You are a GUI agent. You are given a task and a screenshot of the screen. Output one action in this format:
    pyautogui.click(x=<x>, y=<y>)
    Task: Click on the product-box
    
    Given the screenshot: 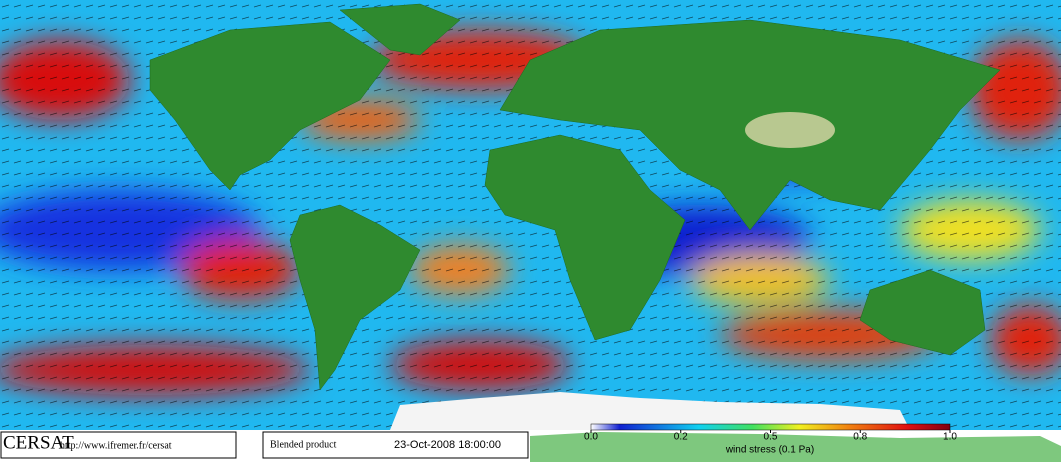 What is the action you would take?
    pyautogui.click(x=395, y=445)
    